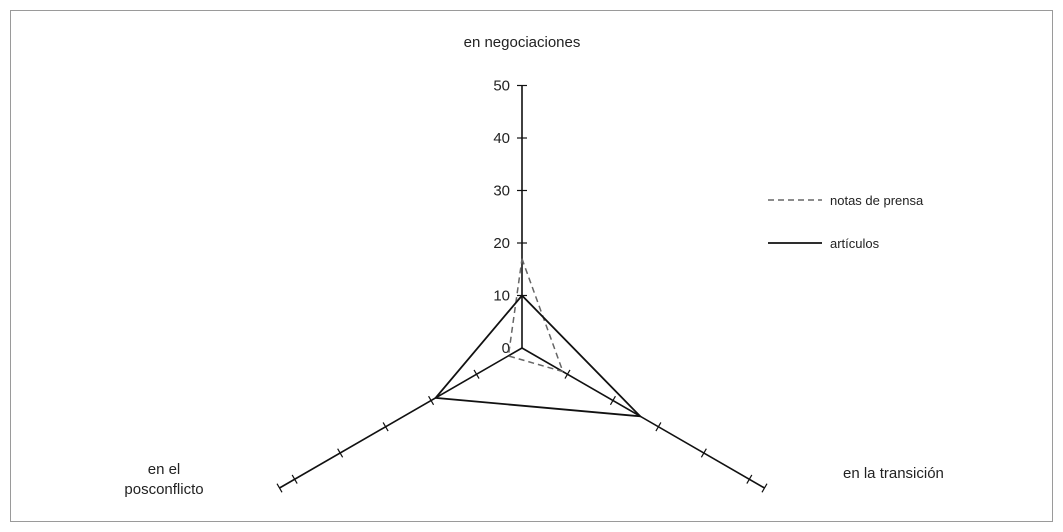  What do you see at coordinates (501, 86) in the screenshot?
I see `tick-label-50: 50` at bounding box center [501, 86].